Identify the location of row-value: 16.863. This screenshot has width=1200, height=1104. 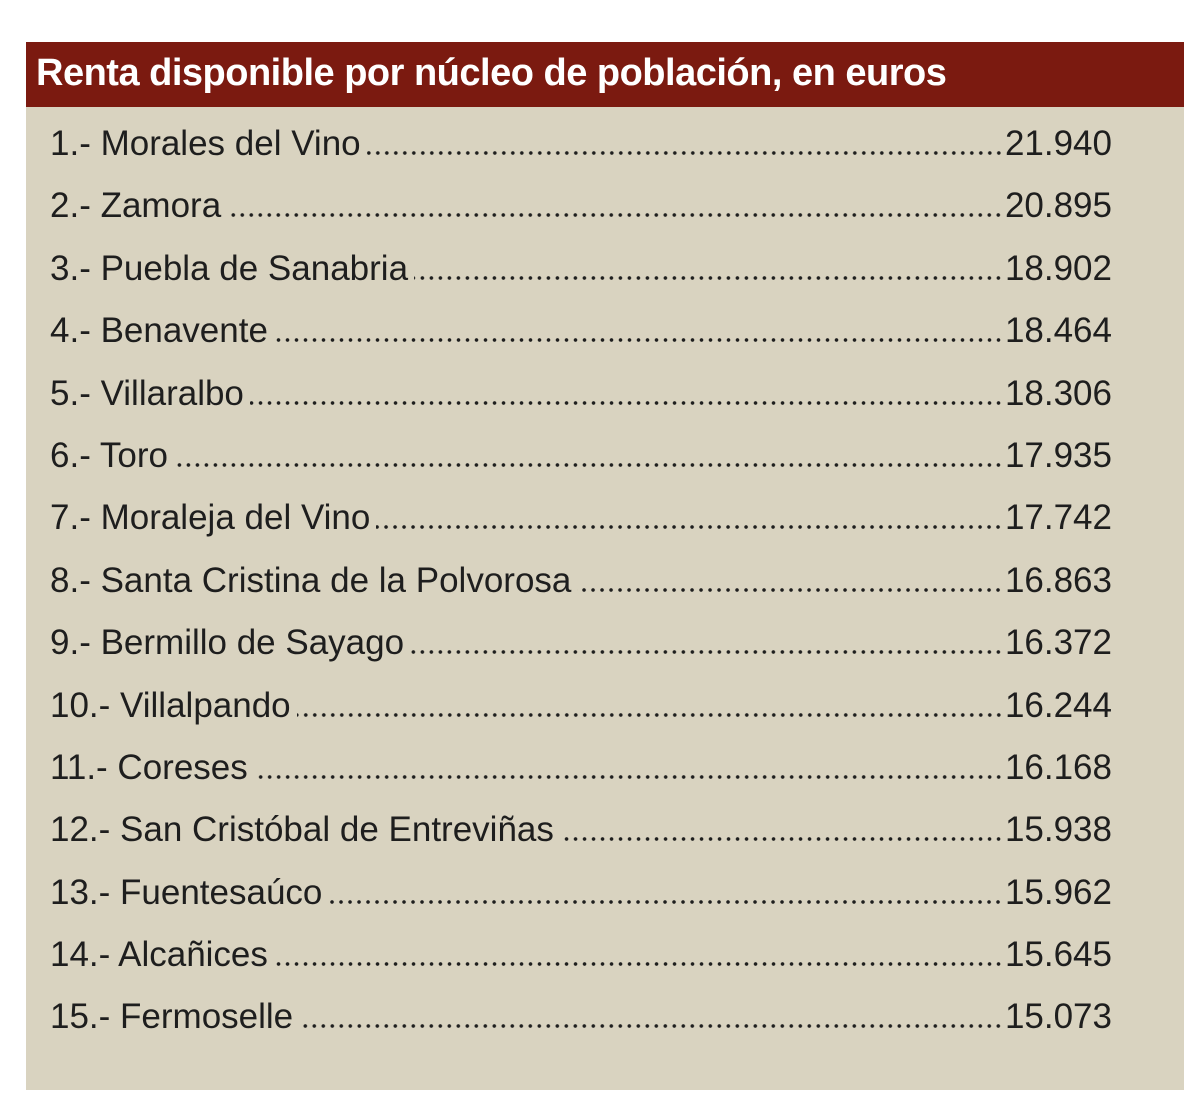
(1058, 580).